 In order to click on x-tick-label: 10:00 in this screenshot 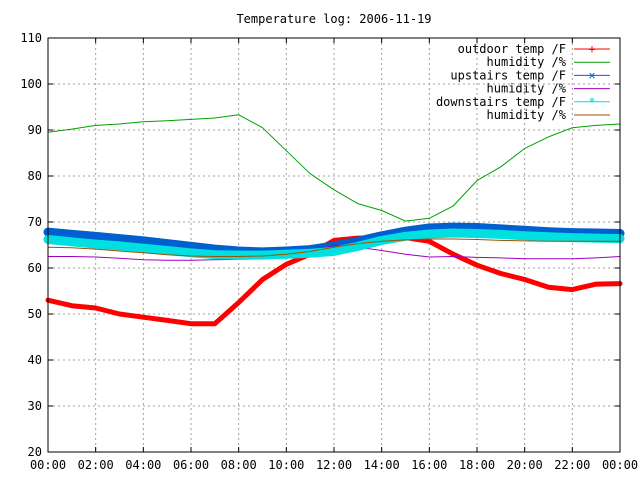, I will do `click(286, 465)`.